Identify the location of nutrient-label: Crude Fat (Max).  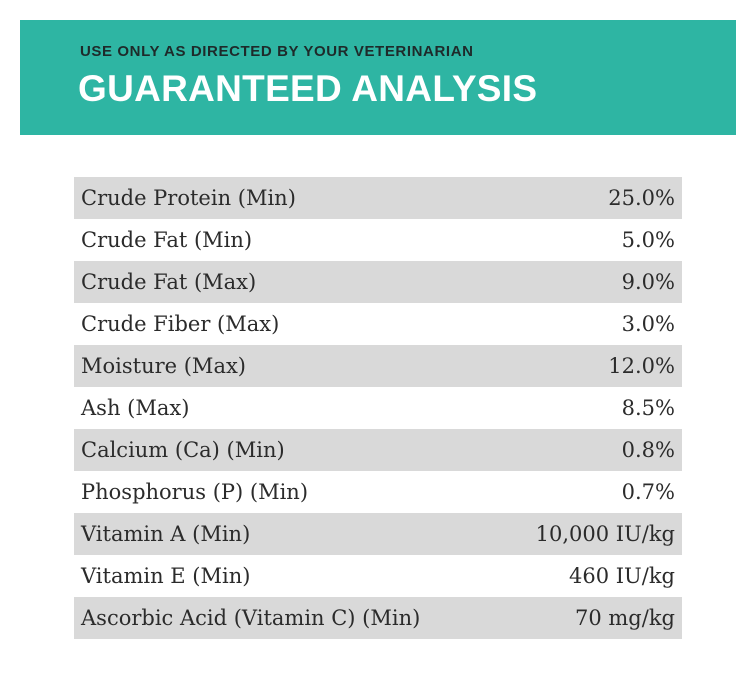
(169, 282).